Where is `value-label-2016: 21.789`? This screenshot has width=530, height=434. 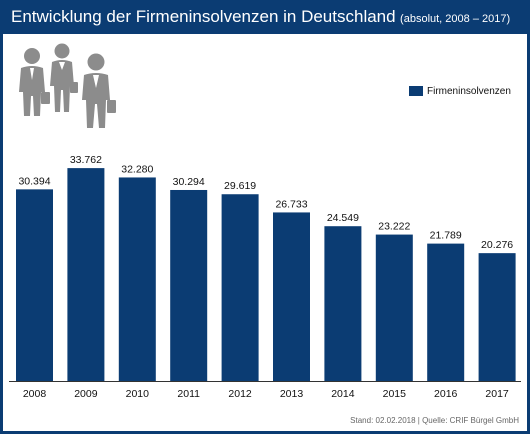
value-label-2016: 21.789 is located at coordinates (446, 236).